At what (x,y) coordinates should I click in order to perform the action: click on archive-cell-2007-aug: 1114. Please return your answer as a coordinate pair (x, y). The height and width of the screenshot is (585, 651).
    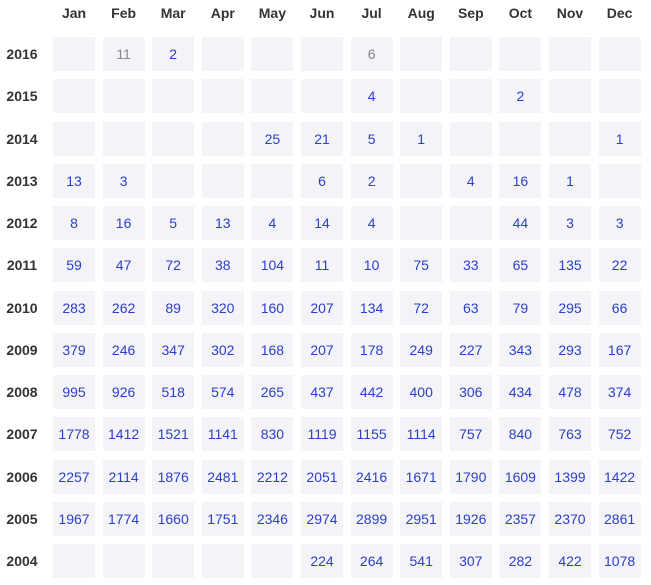
    Looking at the image, I should click on (421, 434).